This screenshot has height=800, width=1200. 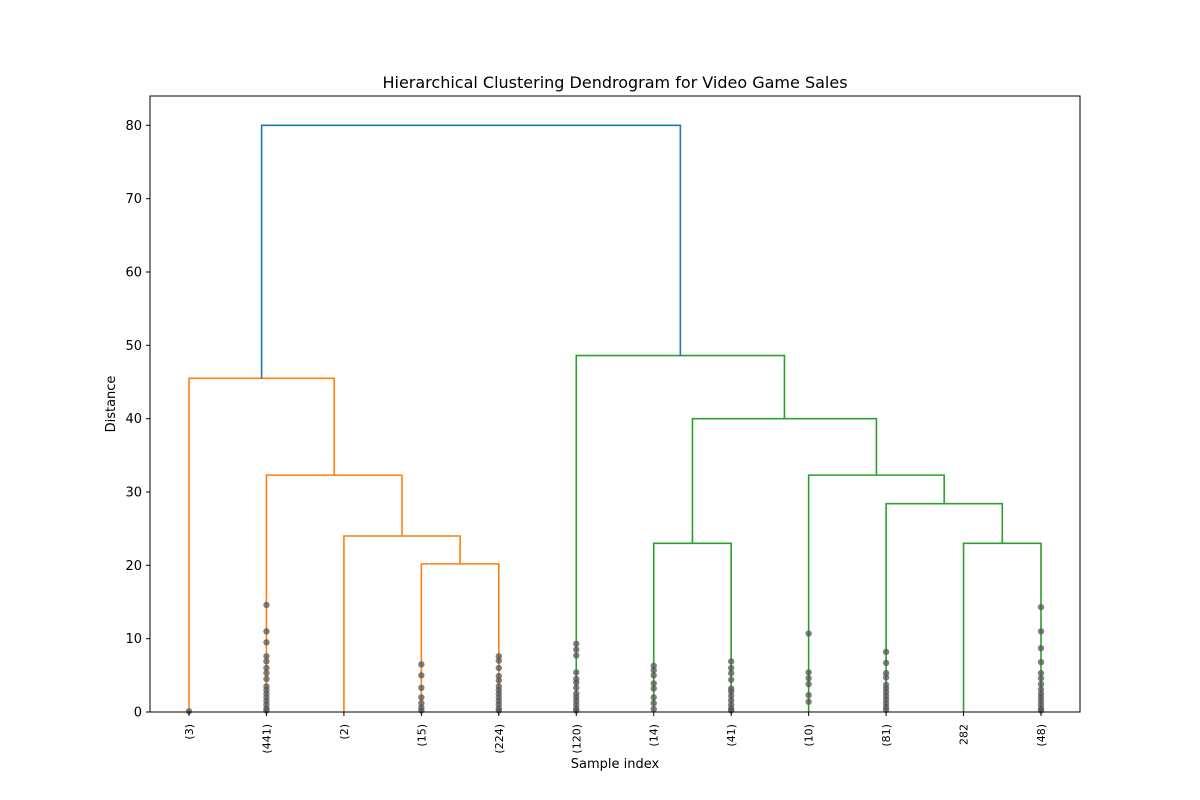 What do you see at coordinates (133, 493) in the screenshot?
I see `y-tick-label: 30` at bounding box center [133, 493].